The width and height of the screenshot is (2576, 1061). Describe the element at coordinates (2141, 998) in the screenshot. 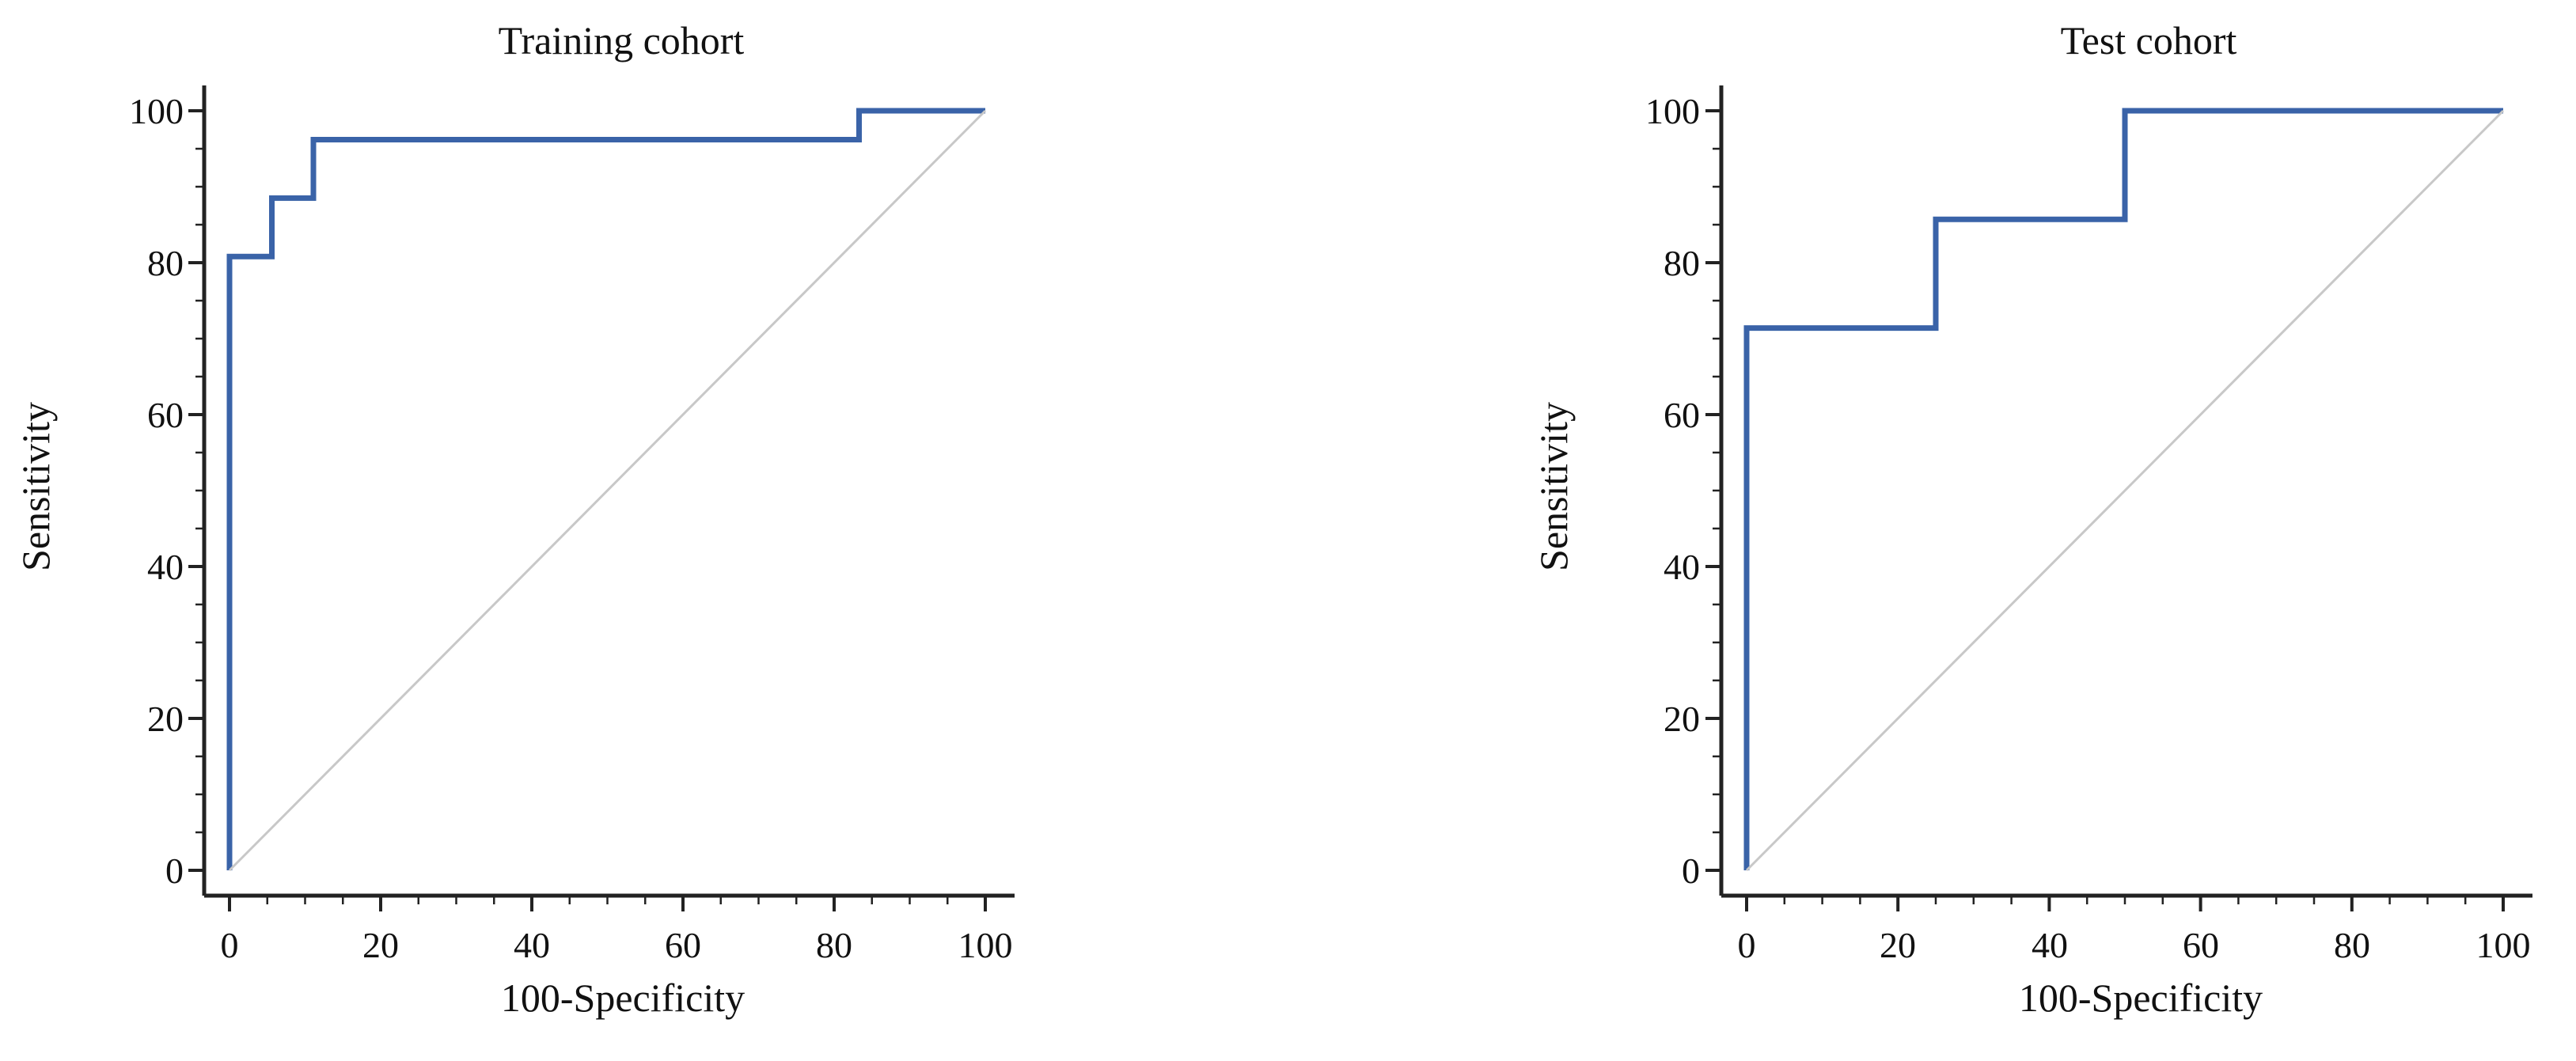

I see `test-x-axis-title: 100-Specificity` at that location.